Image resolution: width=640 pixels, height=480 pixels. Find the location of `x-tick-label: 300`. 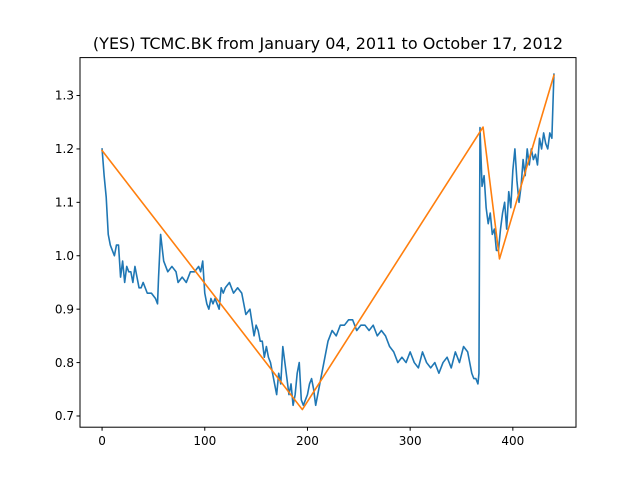

x-tick-label: 300 is located at coordinates (410, 441).